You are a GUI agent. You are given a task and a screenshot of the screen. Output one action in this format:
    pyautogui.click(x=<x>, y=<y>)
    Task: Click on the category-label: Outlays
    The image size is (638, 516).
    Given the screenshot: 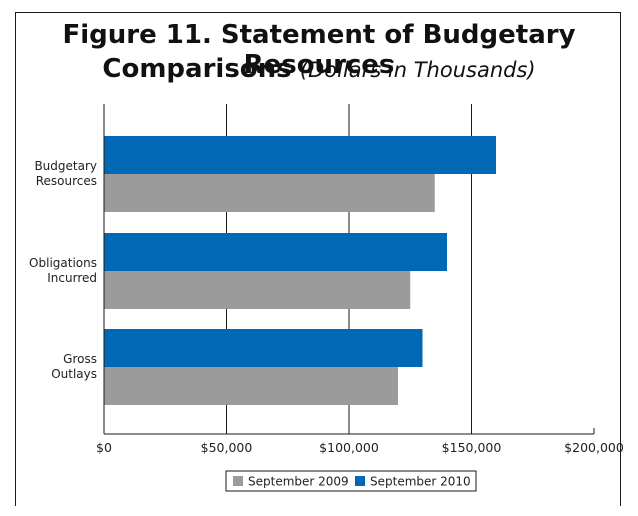 What is the action you would take?
    pyautogui.click(x=74, y=374)
    